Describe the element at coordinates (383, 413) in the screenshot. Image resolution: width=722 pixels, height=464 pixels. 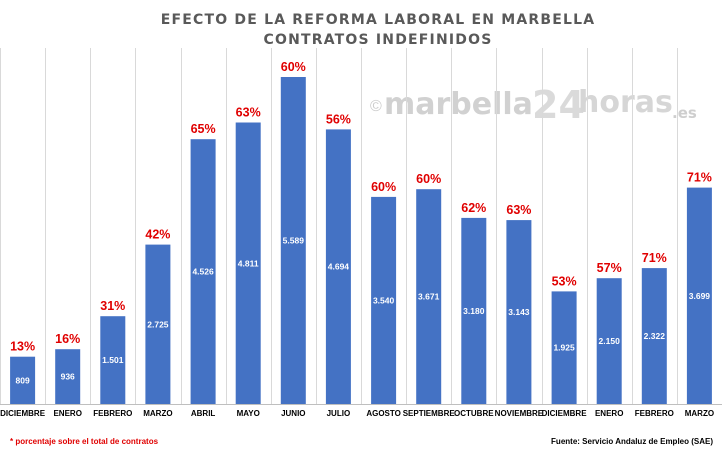
I see `tick-label: AGOSTO` at that location.